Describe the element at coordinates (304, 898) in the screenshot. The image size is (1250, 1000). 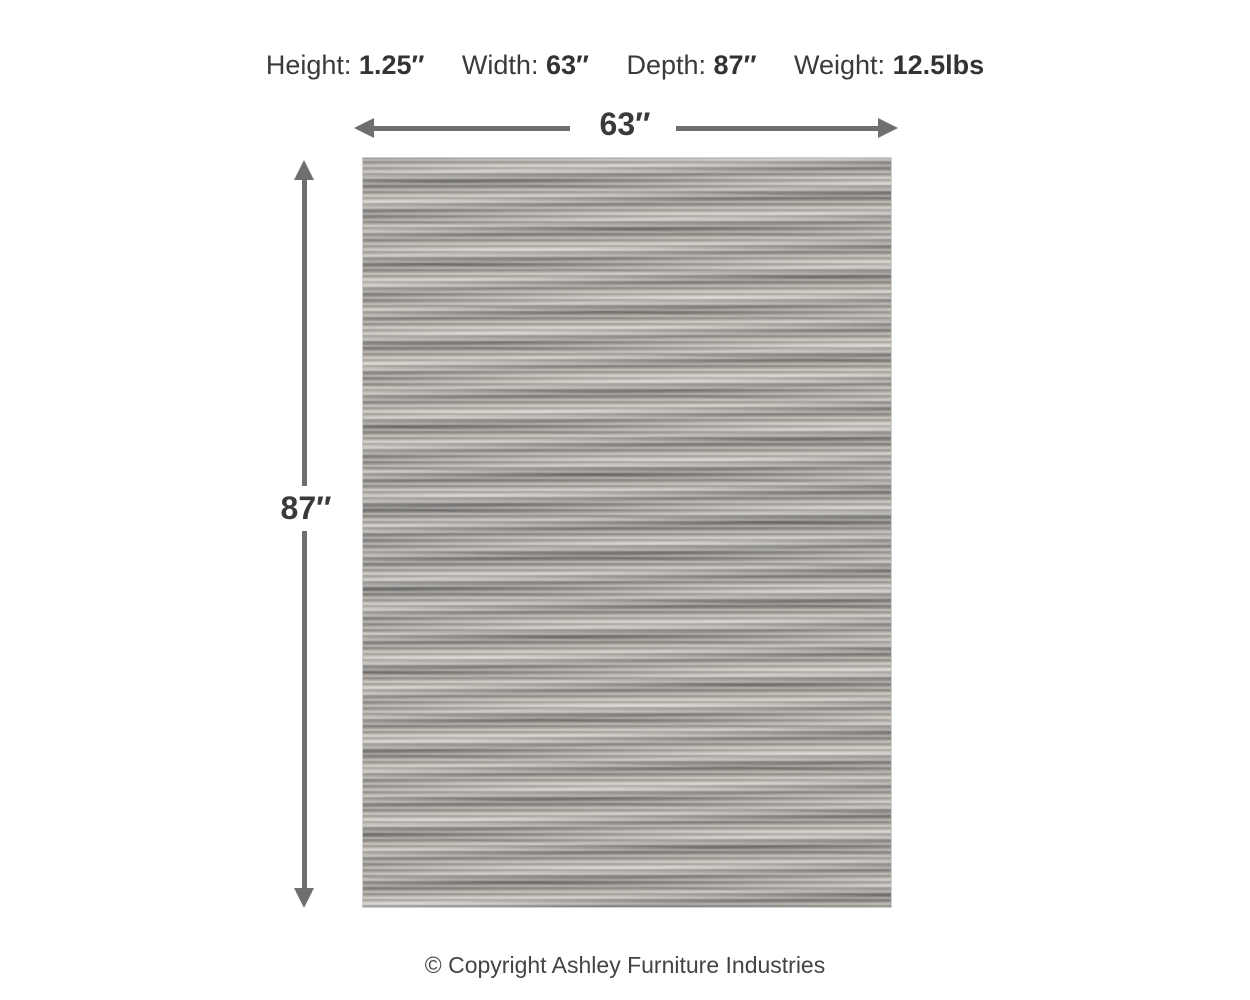
I see `arrow-down-icon` at that location.